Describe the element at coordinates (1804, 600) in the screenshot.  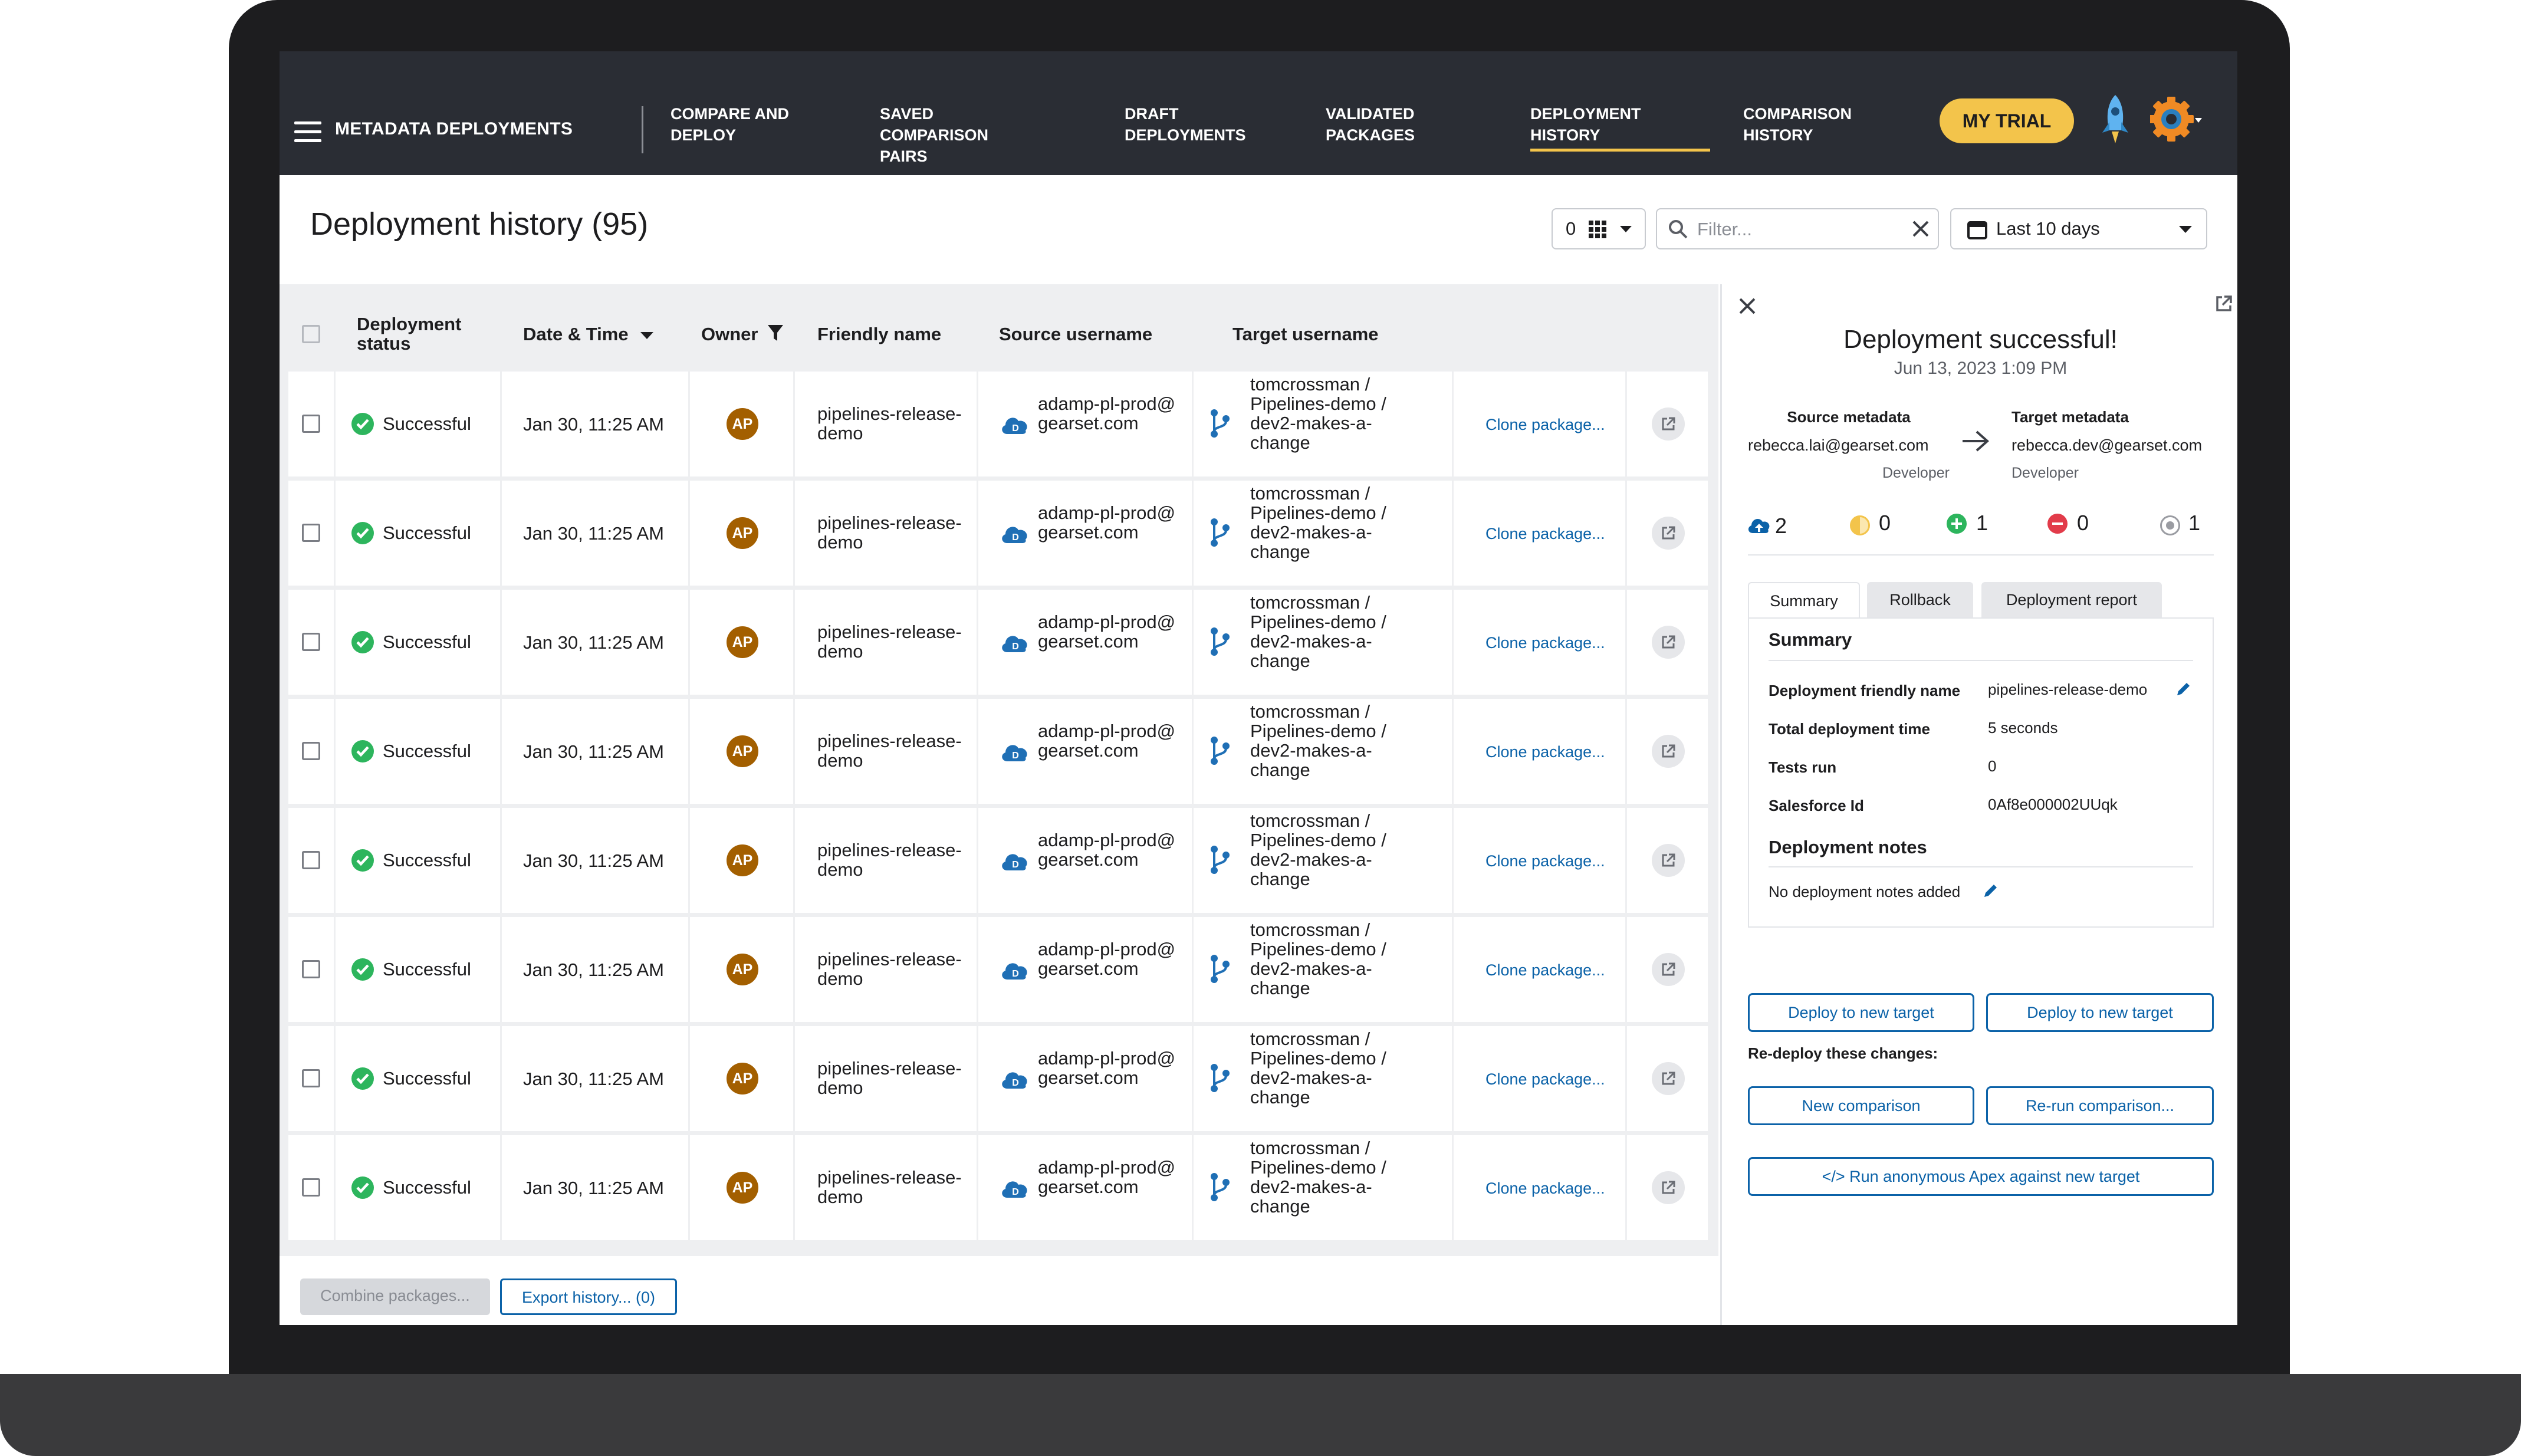
I see `tab-summary: Summary` at that location.